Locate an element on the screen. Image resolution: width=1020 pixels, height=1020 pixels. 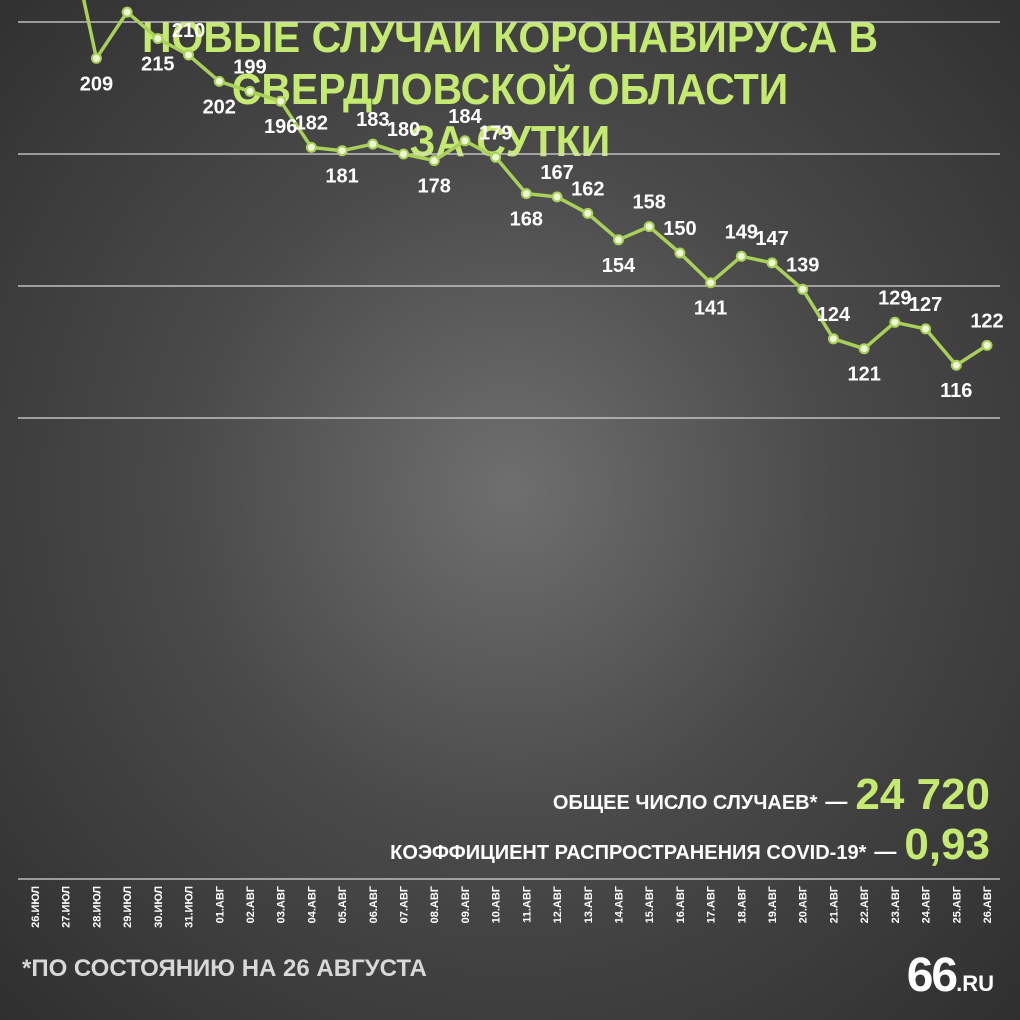
x-tick-label: 06.АВГ is located at coordinates (374, 904).